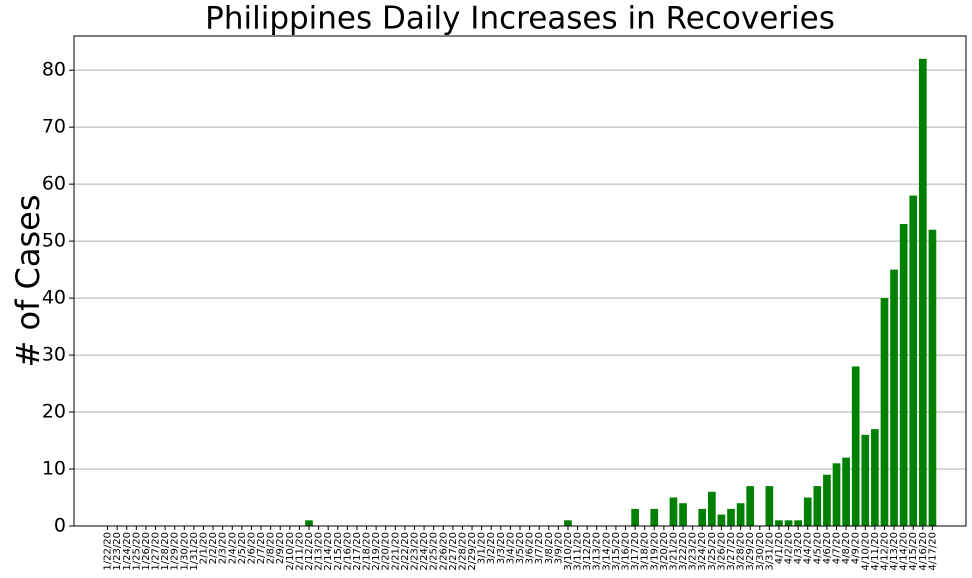  I want to click on x-tick-label: 4/8/20, so click(846, 548).